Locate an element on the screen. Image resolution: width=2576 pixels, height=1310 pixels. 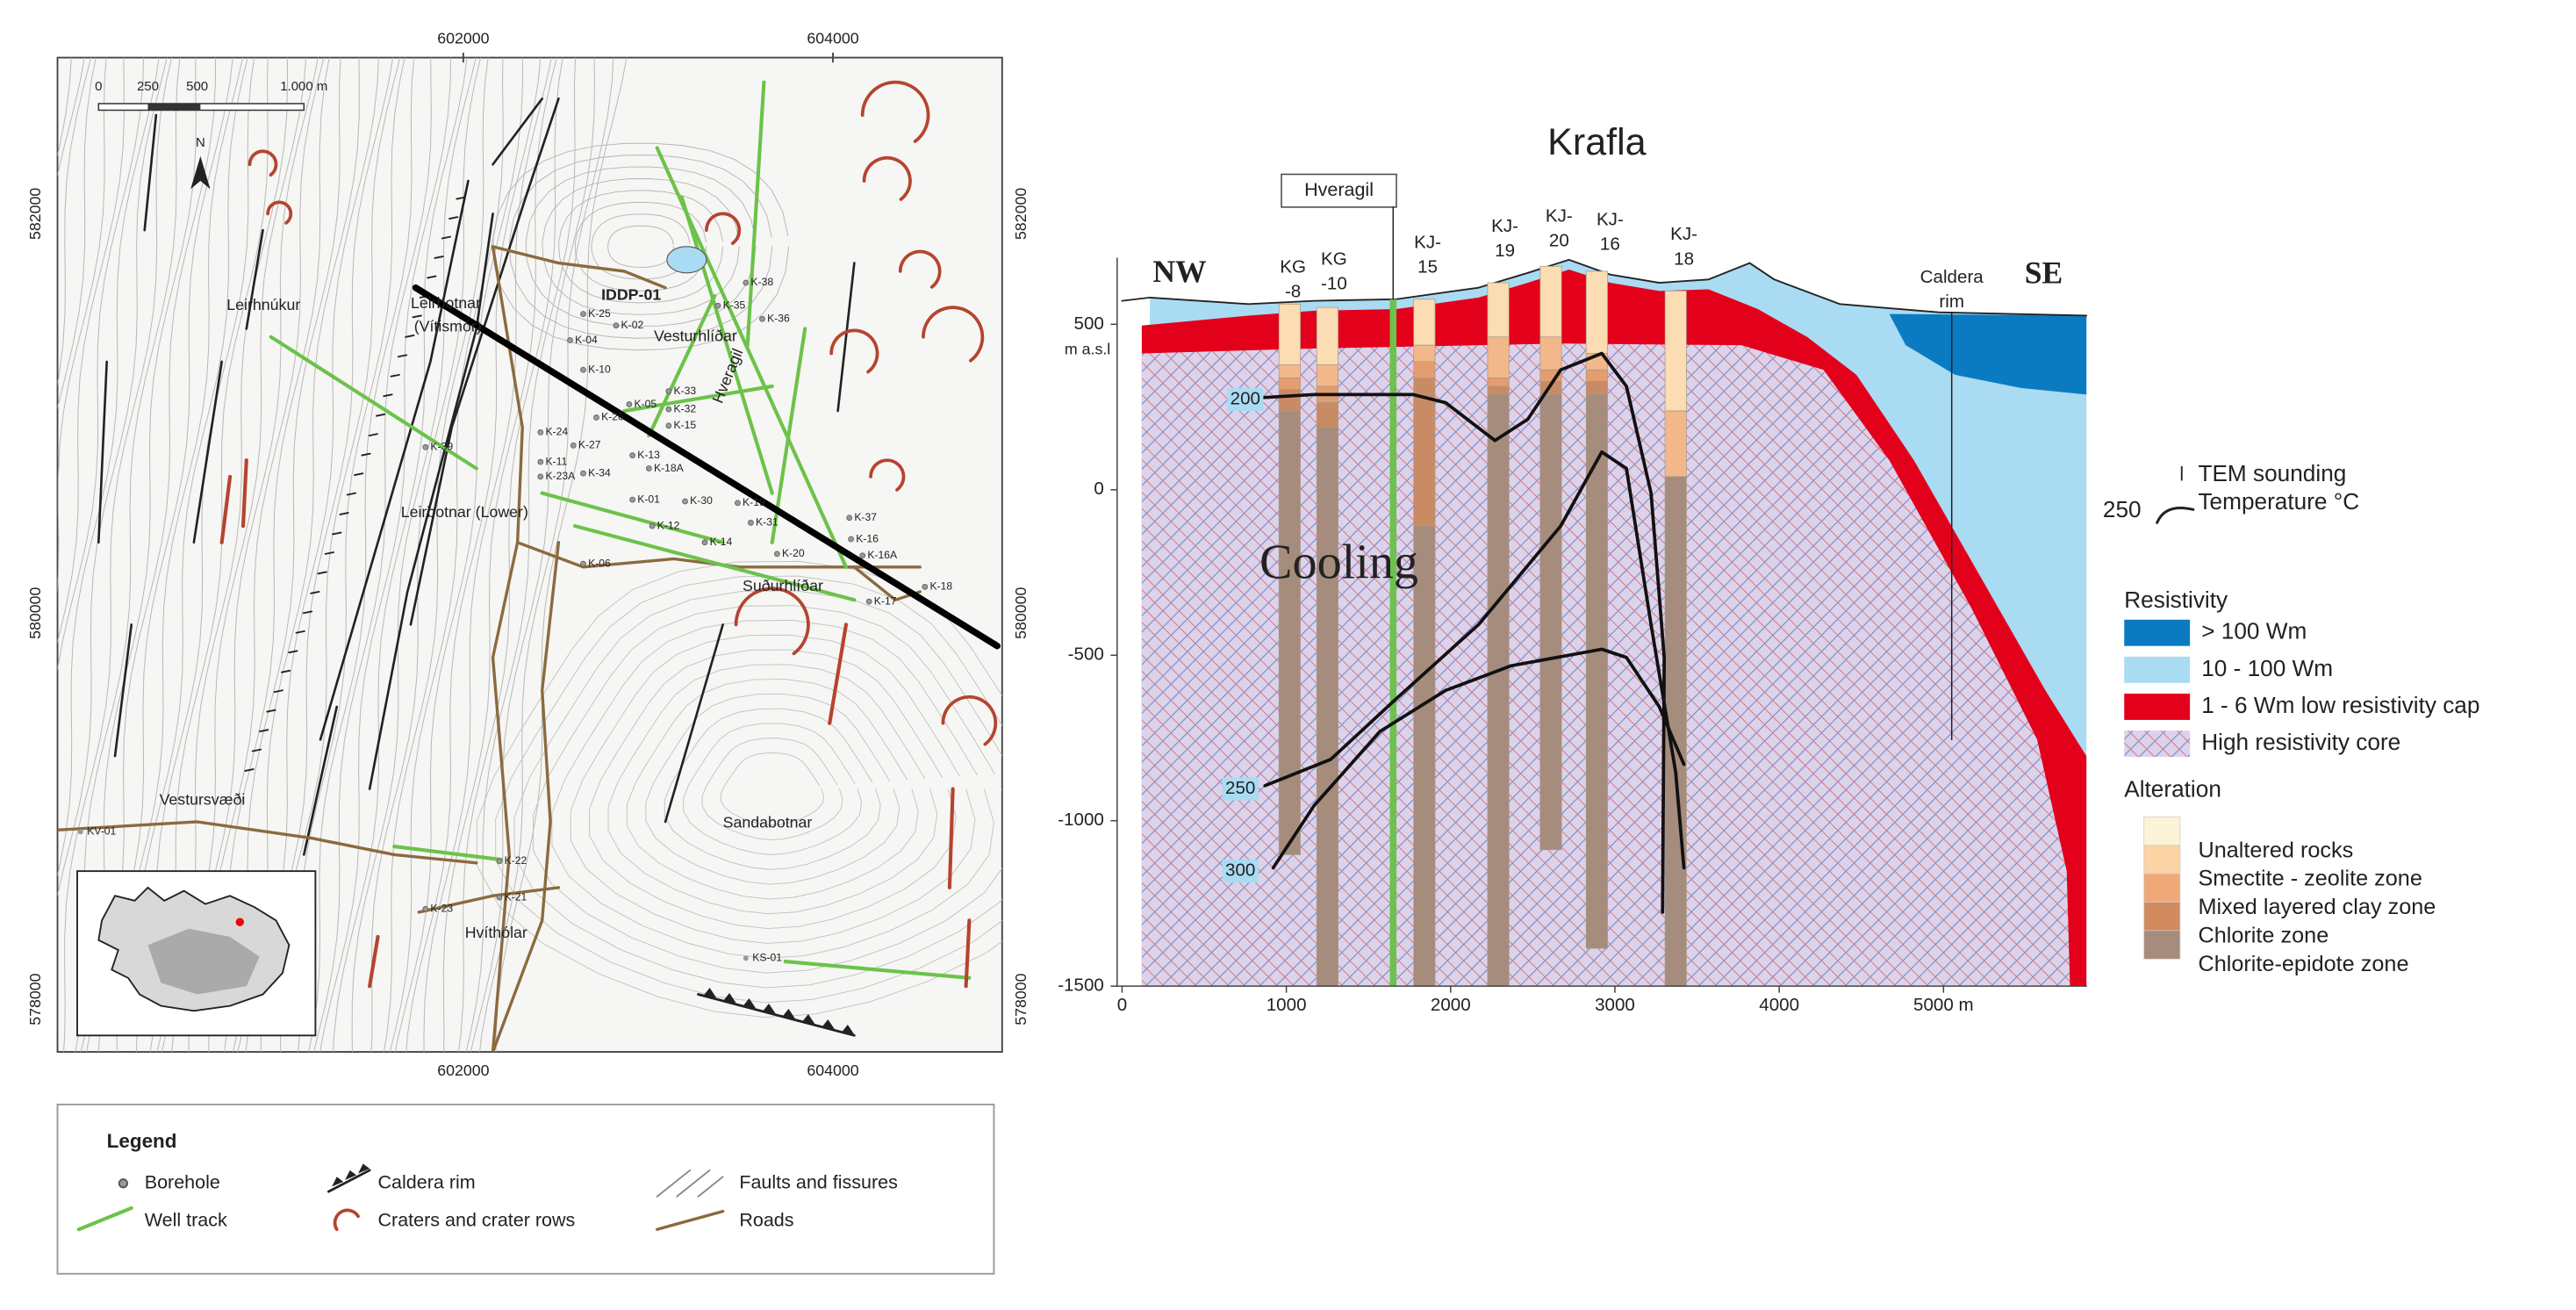
key-label: High resistivity core is located at coordinates (2301, 742).